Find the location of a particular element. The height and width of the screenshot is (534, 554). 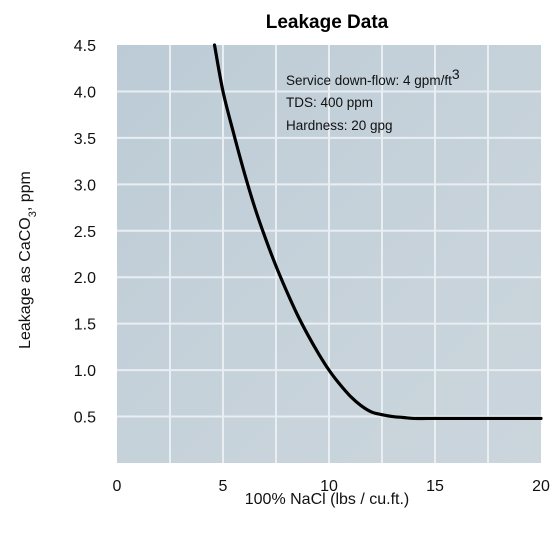

y-axis-label-suffix: , ppm is located at coordinates (25, 191).